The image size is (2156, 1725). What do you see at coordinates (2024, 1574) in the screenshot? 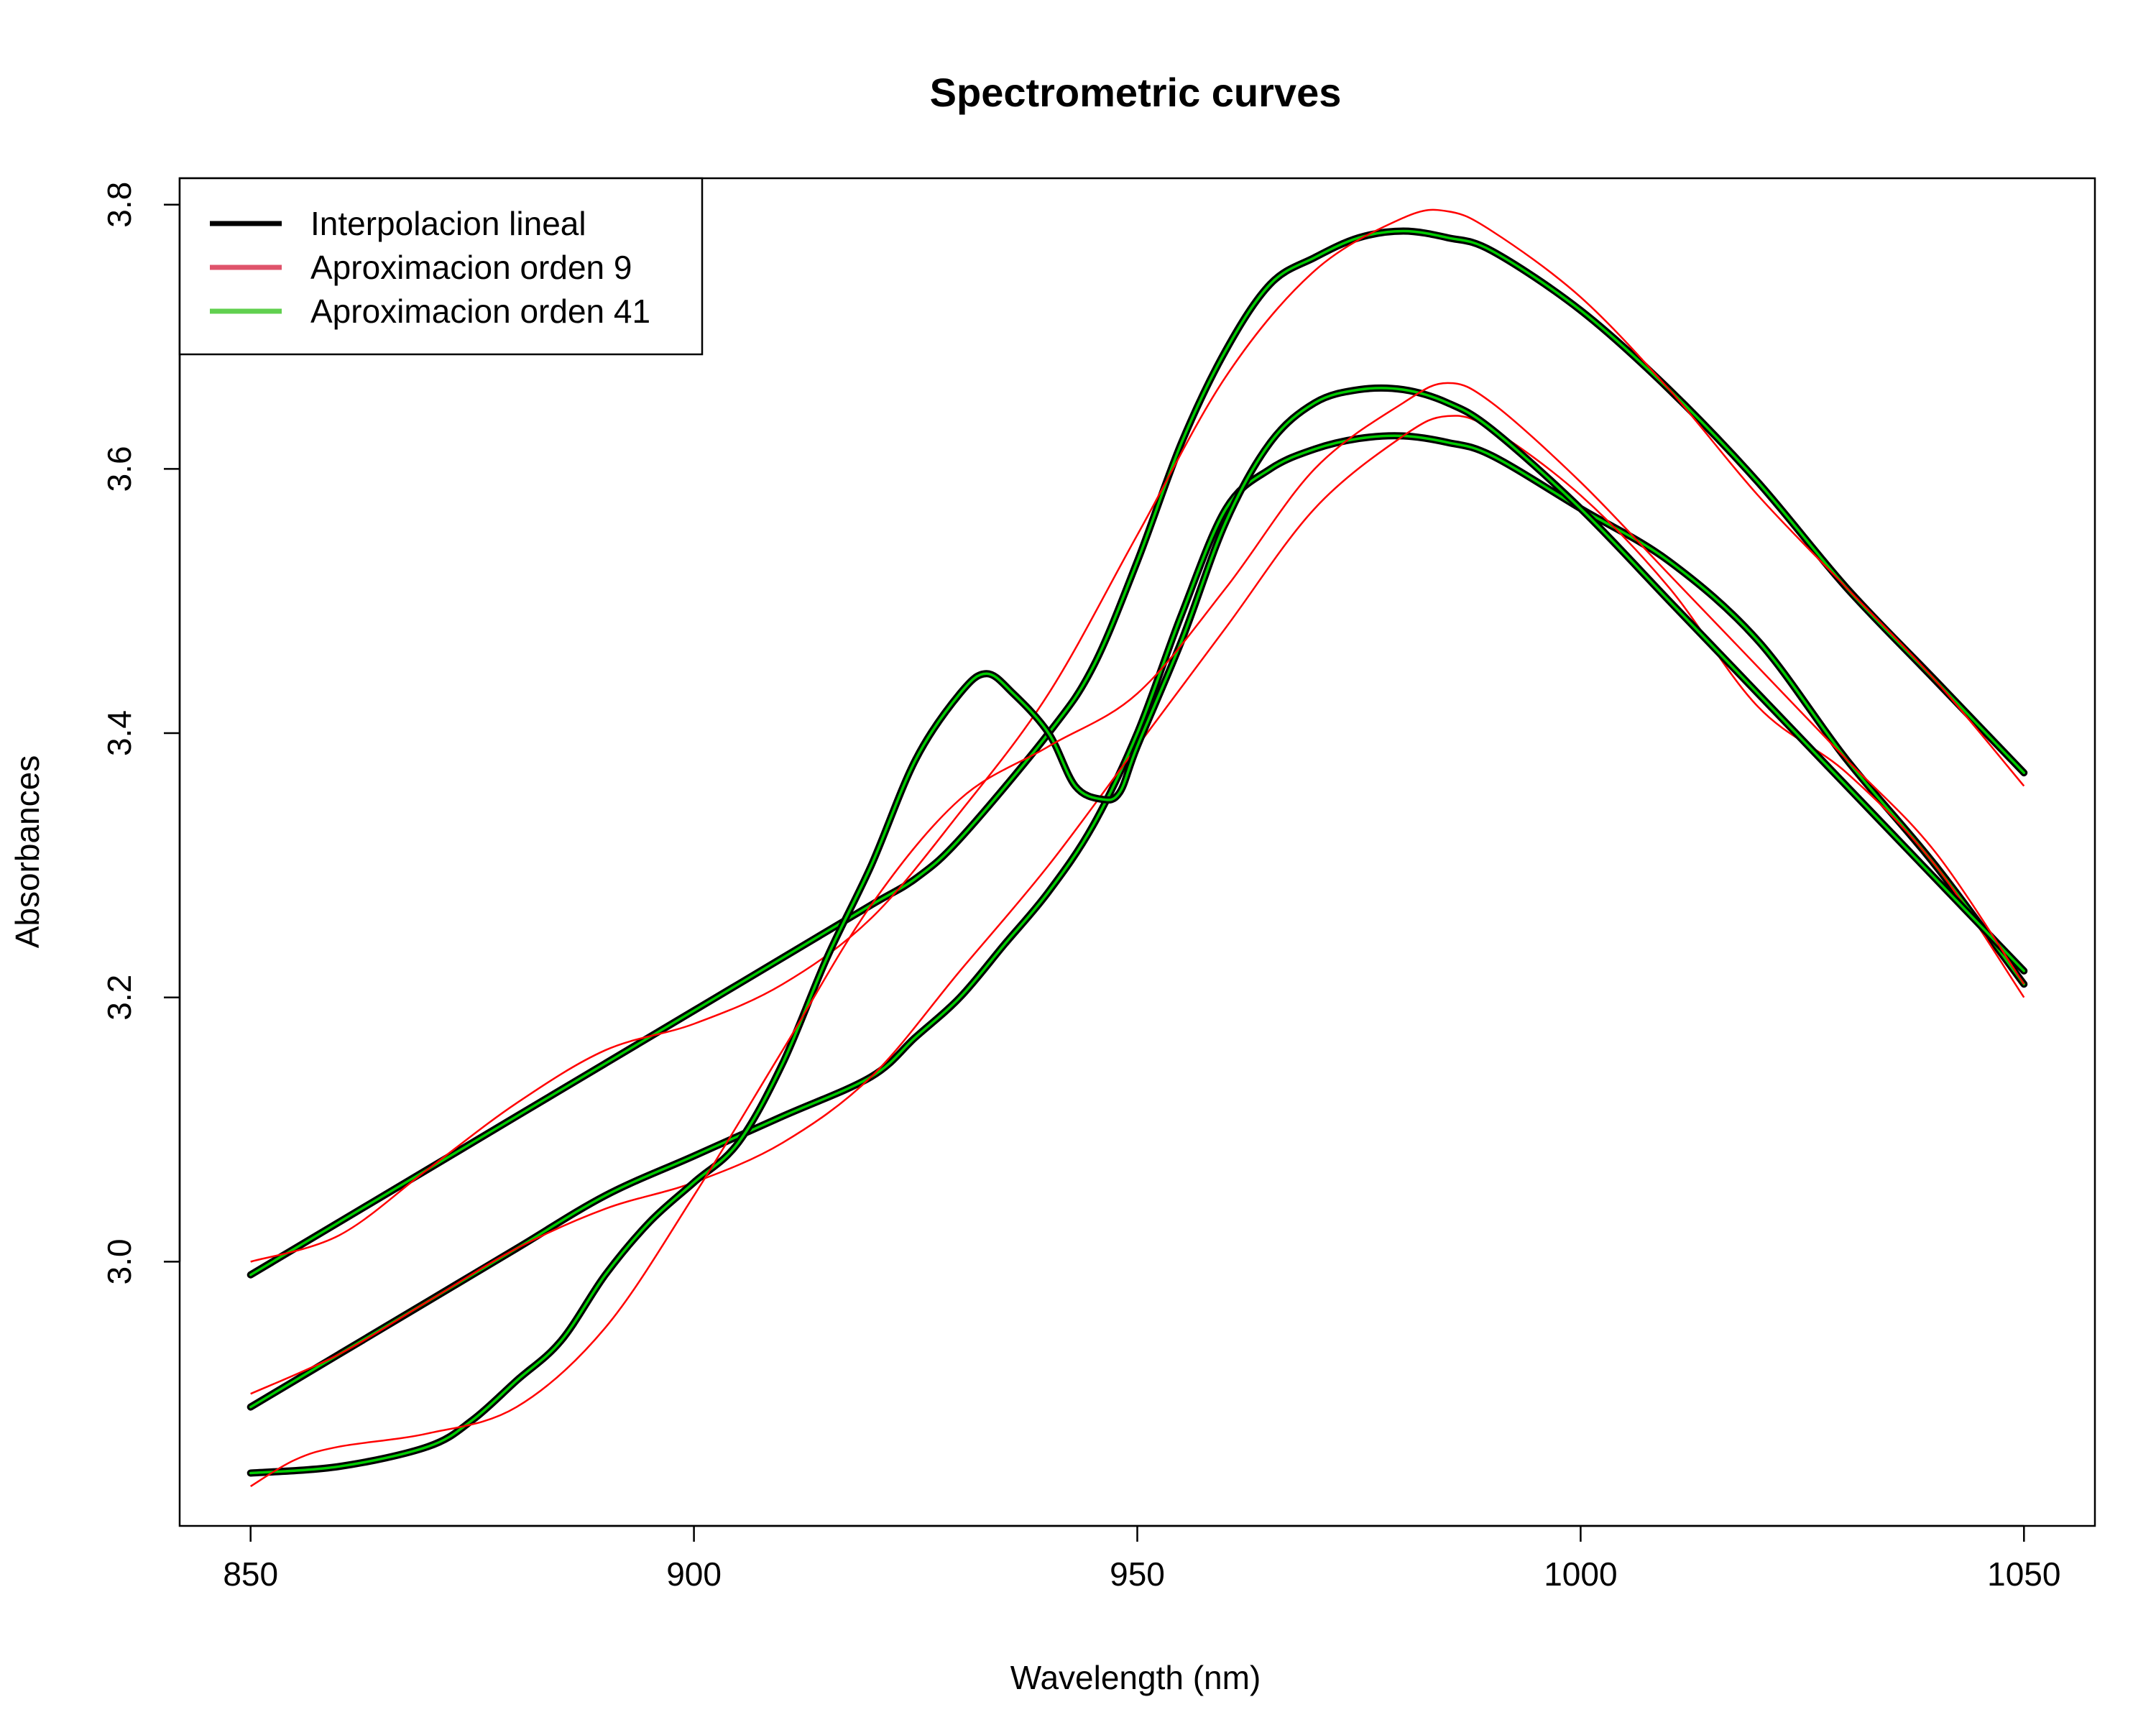
I see `x-tick-label-1050: 1050` at bounding box center [2024, 1574].